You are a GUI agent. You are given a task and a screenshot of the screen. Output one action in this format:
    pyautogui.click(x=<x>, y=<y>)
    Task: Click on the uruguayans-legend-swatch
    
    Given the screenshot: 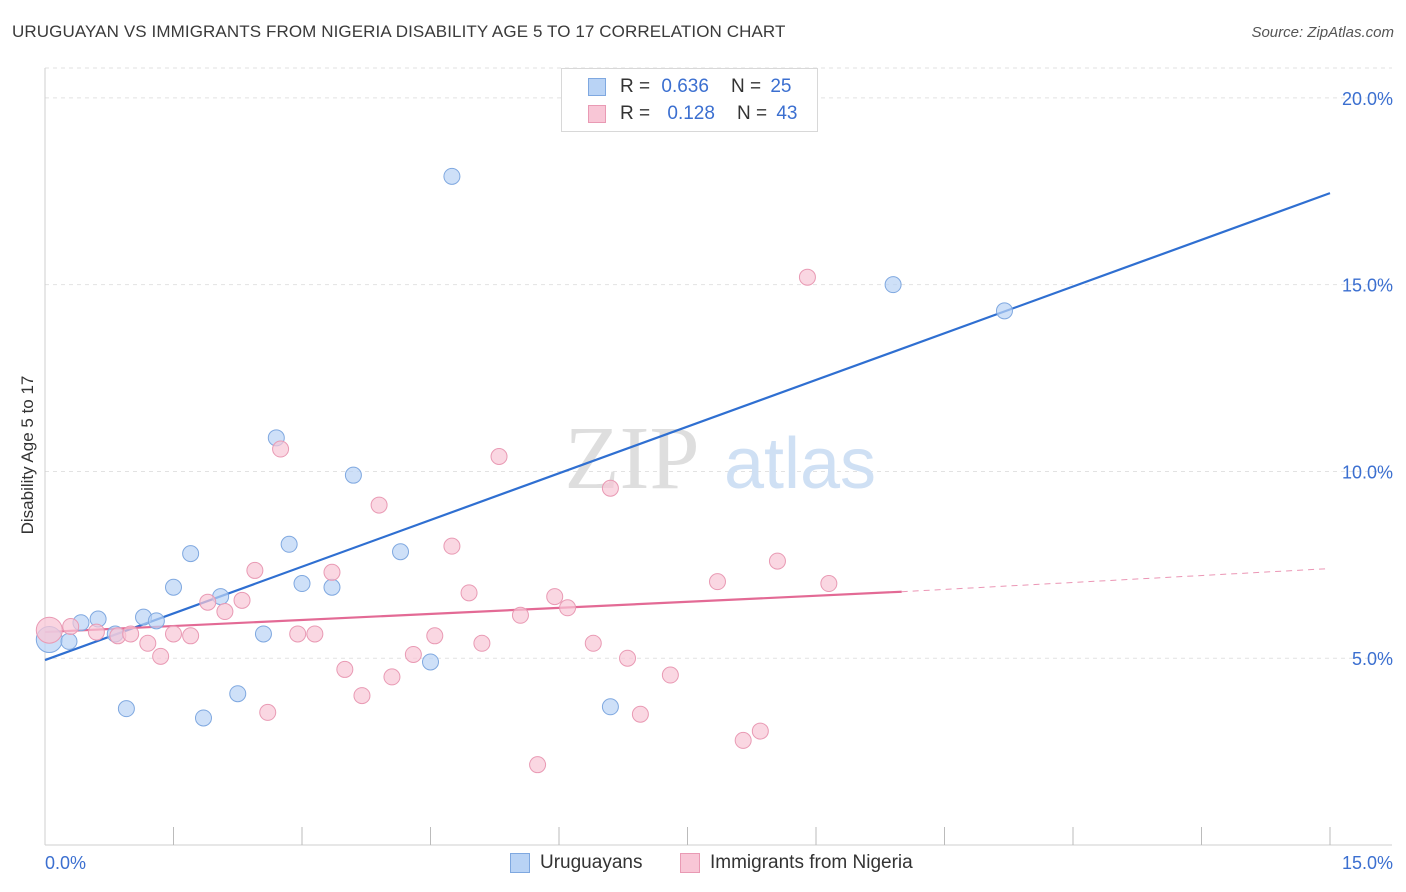 What is the action you would take?
    pyautogui.click(x=520, y=863)
    